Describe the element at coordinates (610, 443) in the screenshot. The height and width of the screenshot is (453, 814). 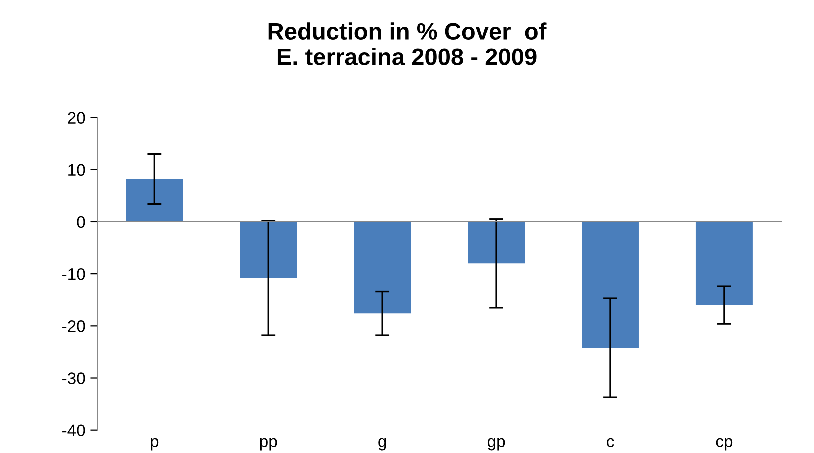
I see `x-tick-label: c` at that location.